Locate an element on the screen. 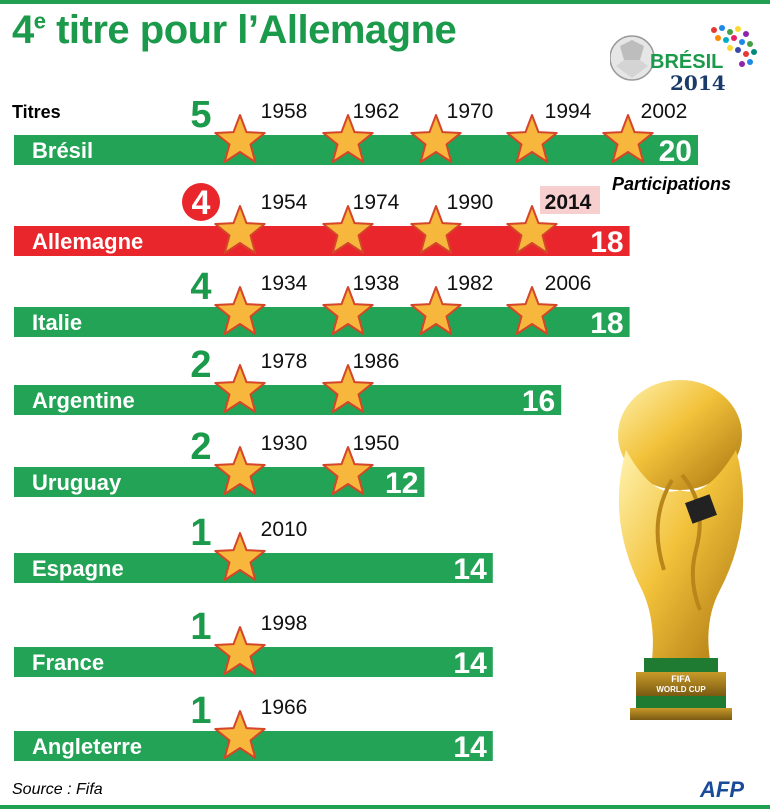 The image size is (770, 809). top-rule is located at coordinates (385, 2).